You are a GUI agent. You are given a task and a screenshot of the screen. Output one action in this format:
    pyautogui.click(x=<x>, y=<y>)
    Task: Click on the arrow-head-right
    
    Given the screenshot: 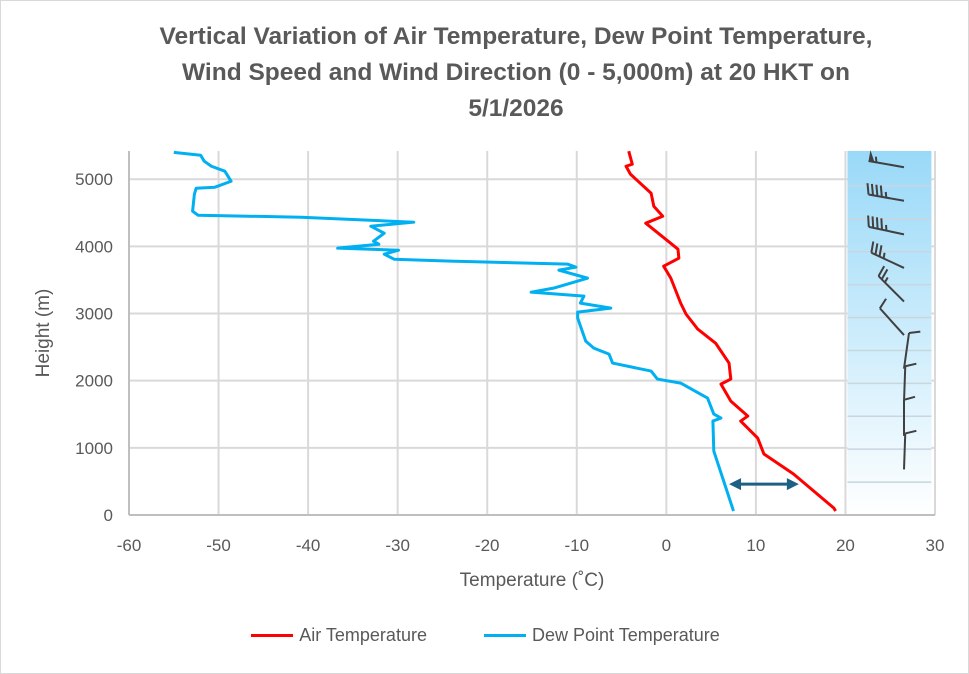 What is the action you would take?
    pyautogui.click(x=792, y=484)
    